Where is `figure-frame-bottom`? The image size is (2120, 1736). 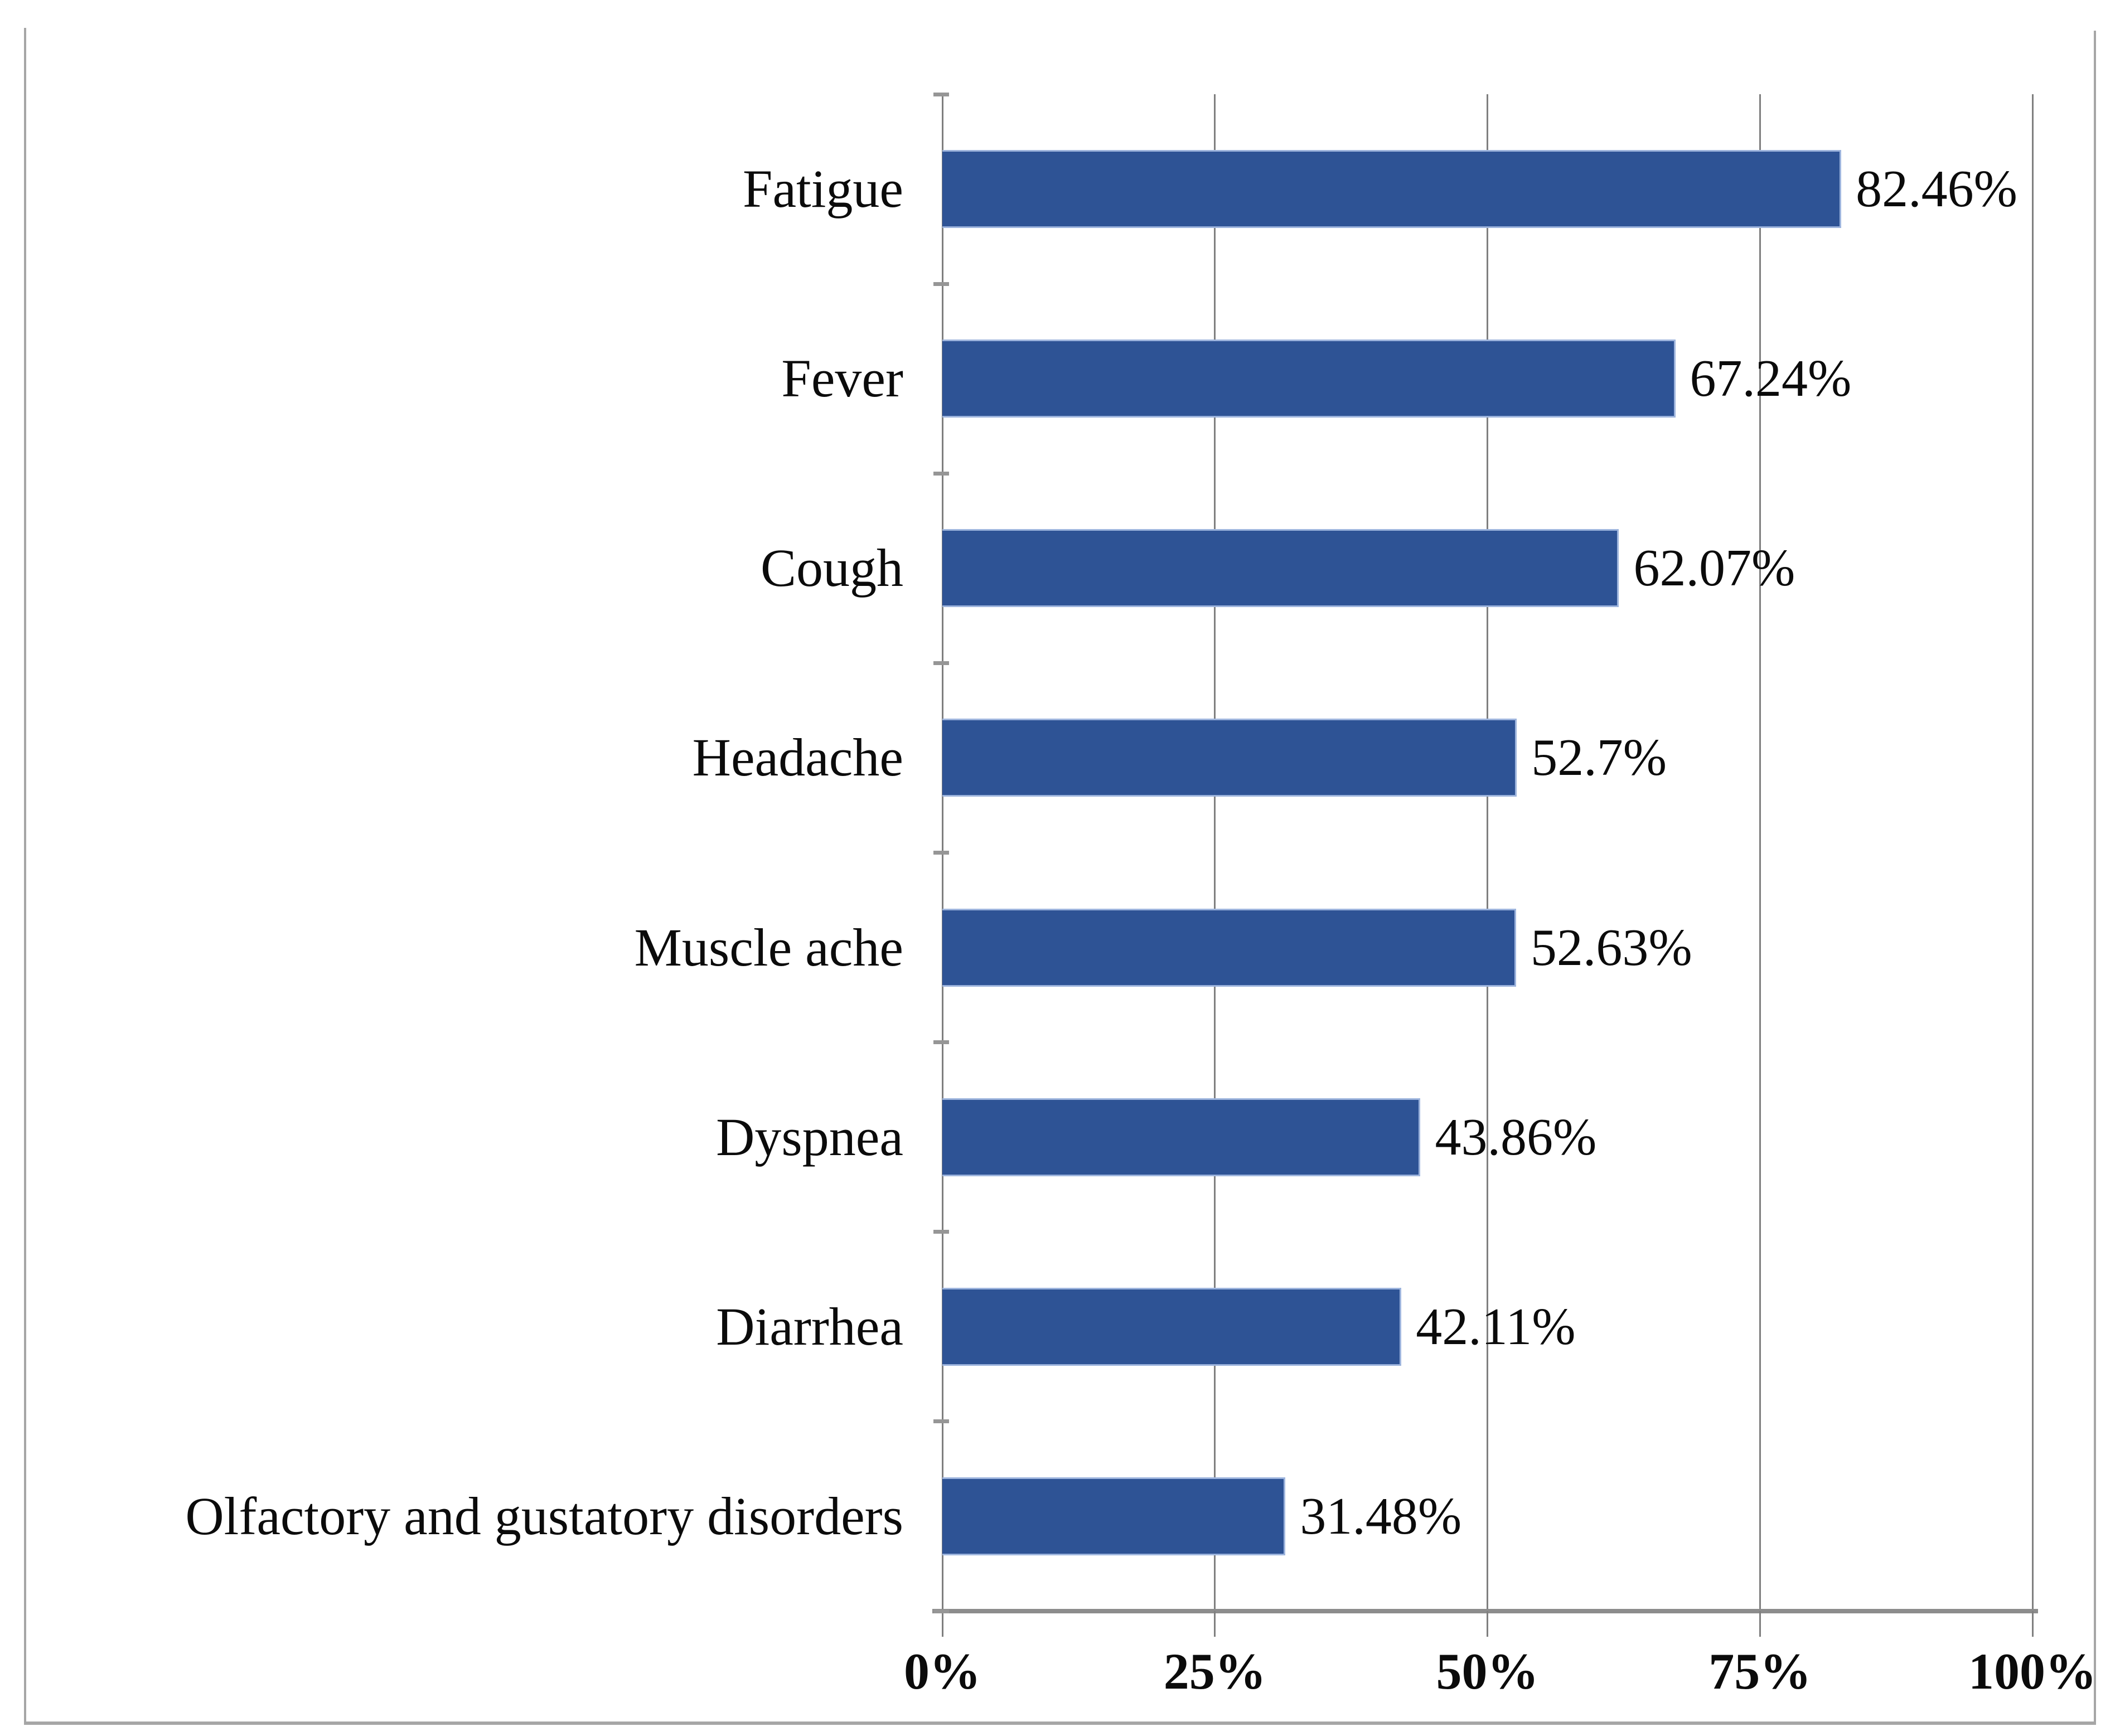 figure-frame-bottom is located at coordinates (1060, 1724).